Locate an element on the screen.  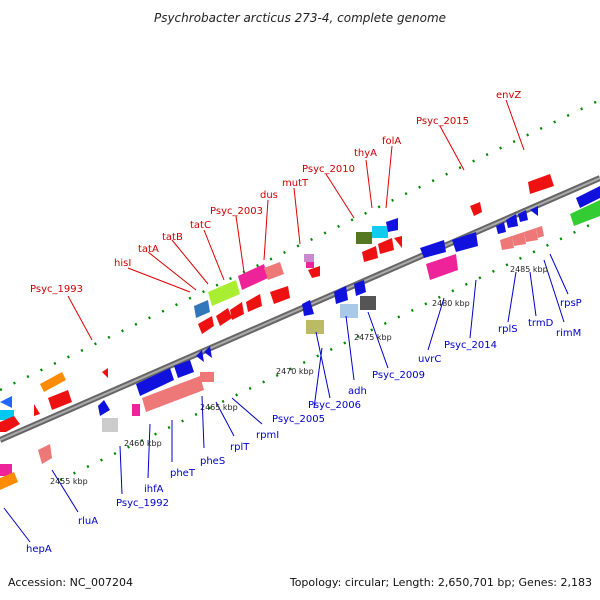
gene-label-rpmi: rpmI is located at coordinates (267, 435).